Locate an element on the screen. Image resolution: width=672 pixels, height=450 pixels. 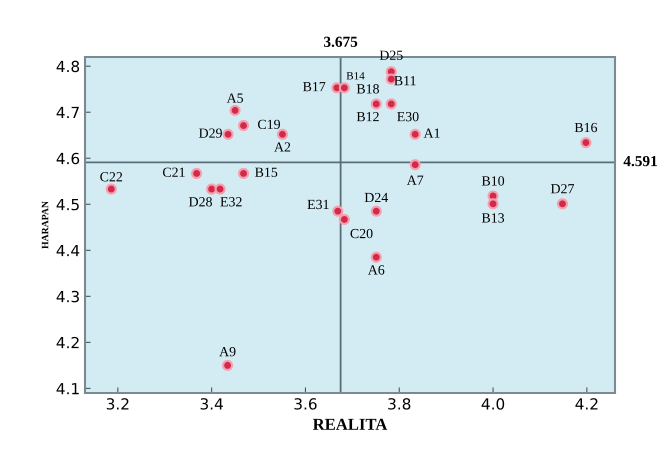
annotation: A2 is located at coordinates (282, 147).